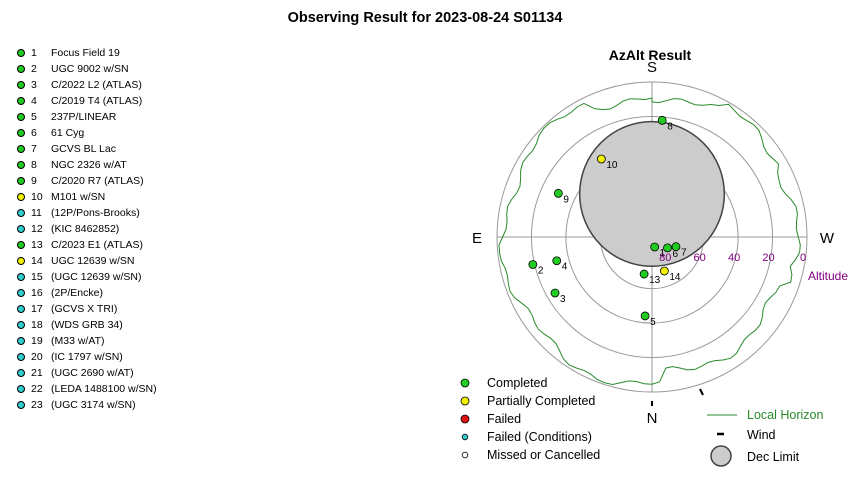 The image size is (850, 480). I want to click on target-name: C/2023 E1 (ATLAS), so click(97, 245).